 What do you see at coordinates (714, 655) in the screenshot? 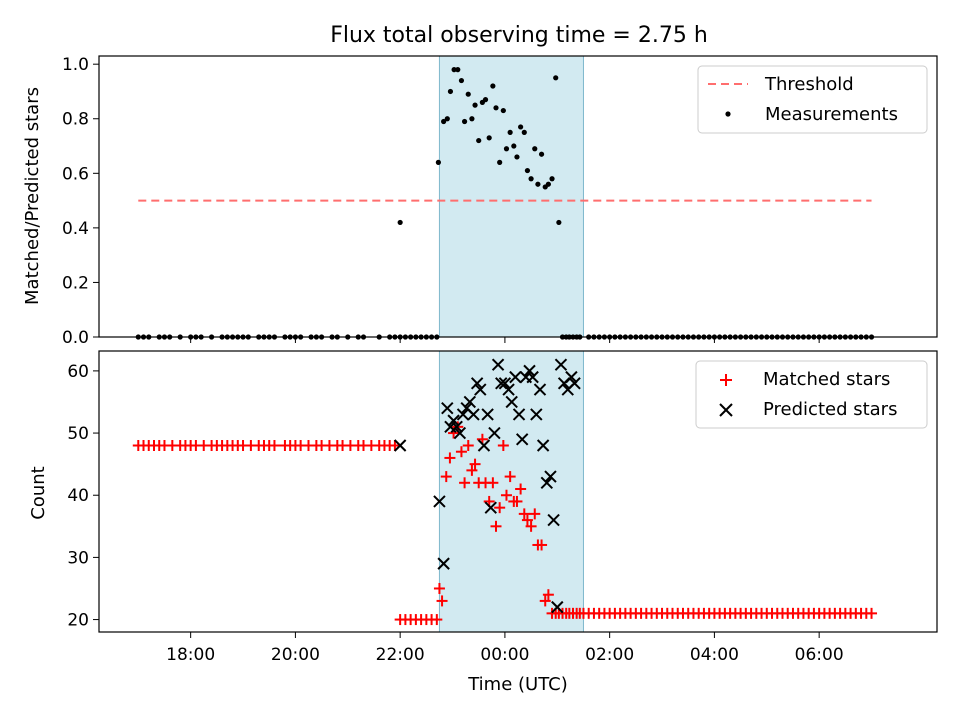
I see `x-tick-label: 04:00` at bounding box center [714, 655].